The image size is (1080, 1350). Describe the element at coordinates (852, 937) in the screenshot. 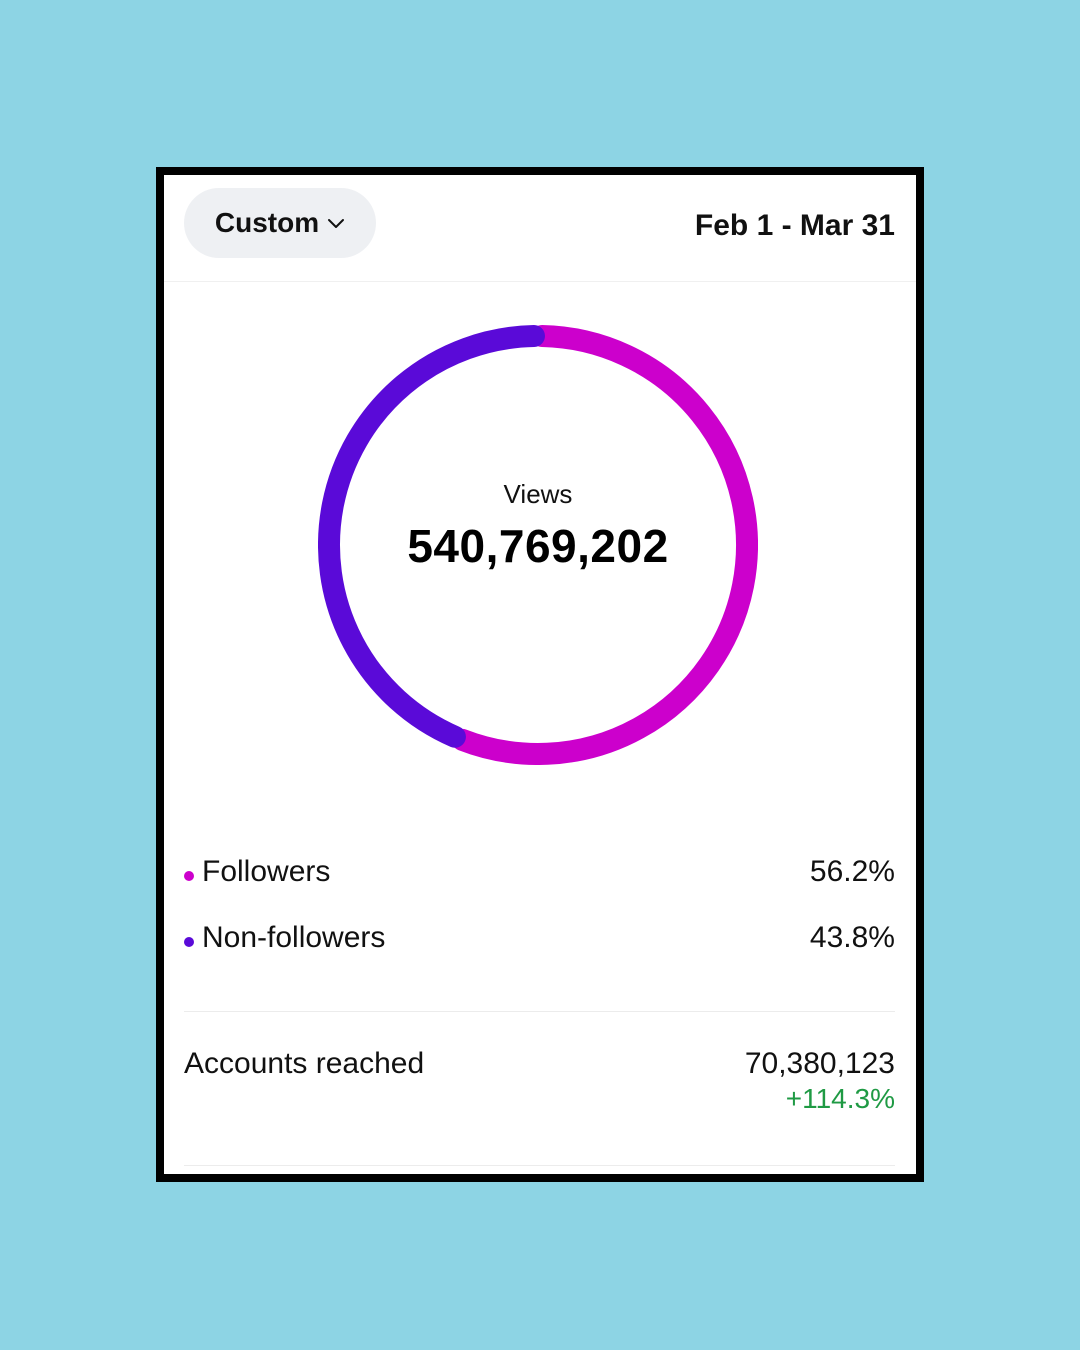

I see `legend-value-non-followers: 43.8%` at that location.